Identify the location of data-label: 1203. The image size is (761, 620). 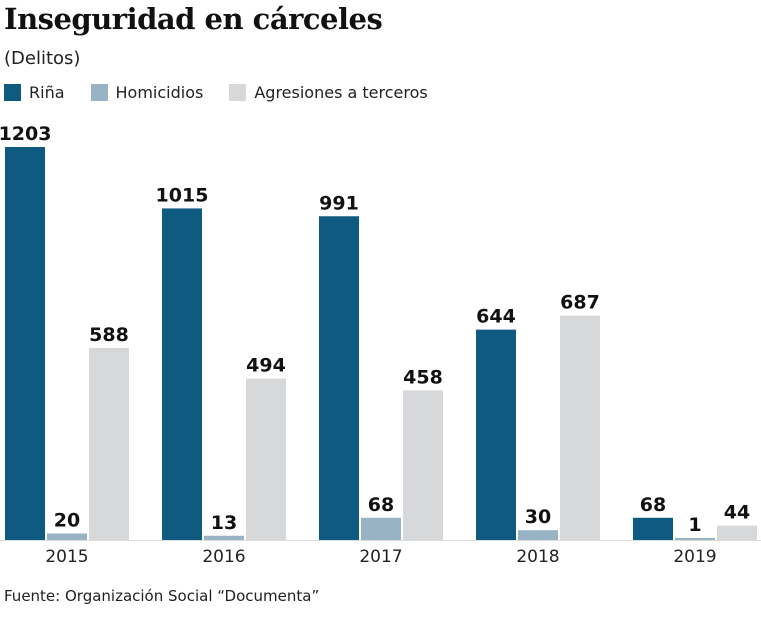
(25, 134).